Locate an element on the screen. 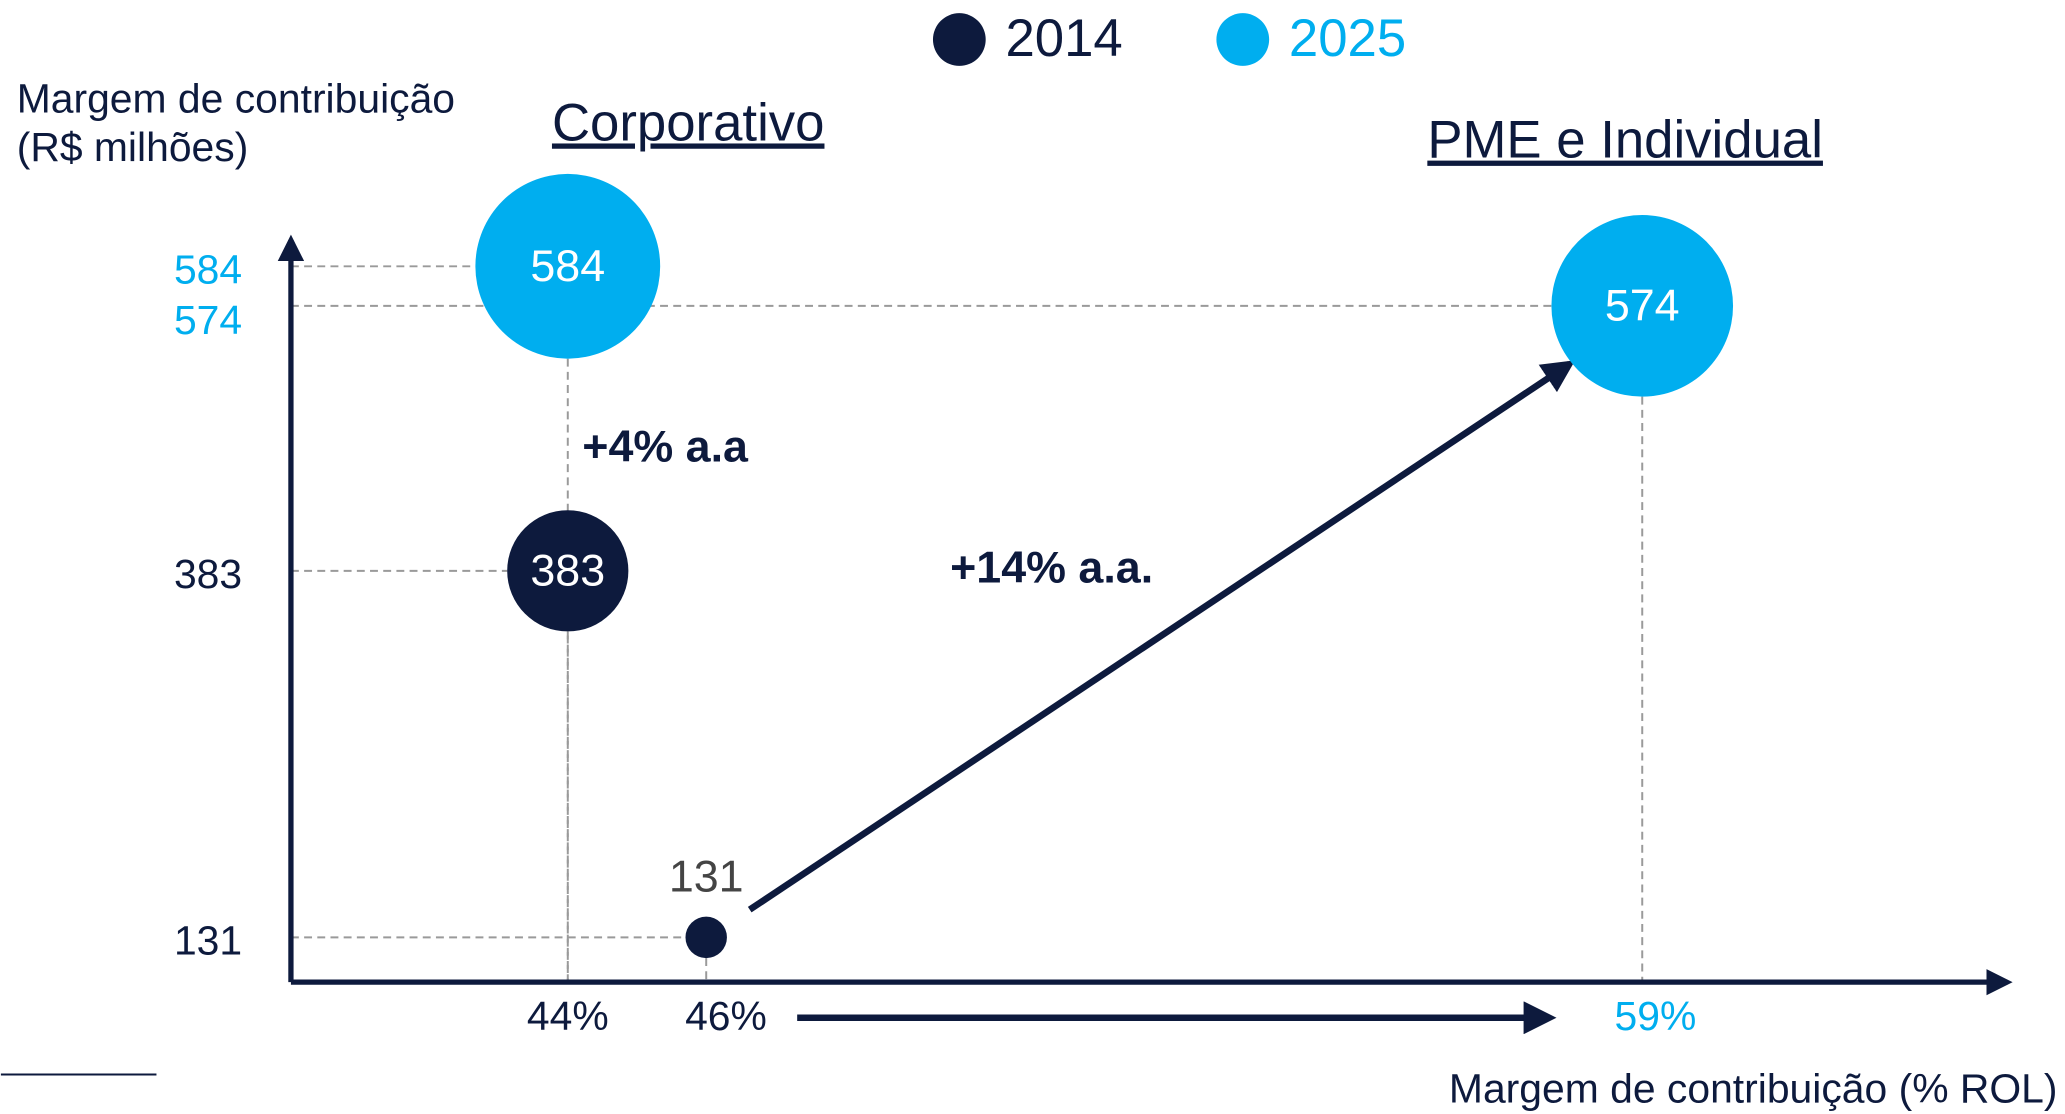 The width and height of the screenshot is (2065, 1114). data-label: 574 is located at coordinates (1642, 305).